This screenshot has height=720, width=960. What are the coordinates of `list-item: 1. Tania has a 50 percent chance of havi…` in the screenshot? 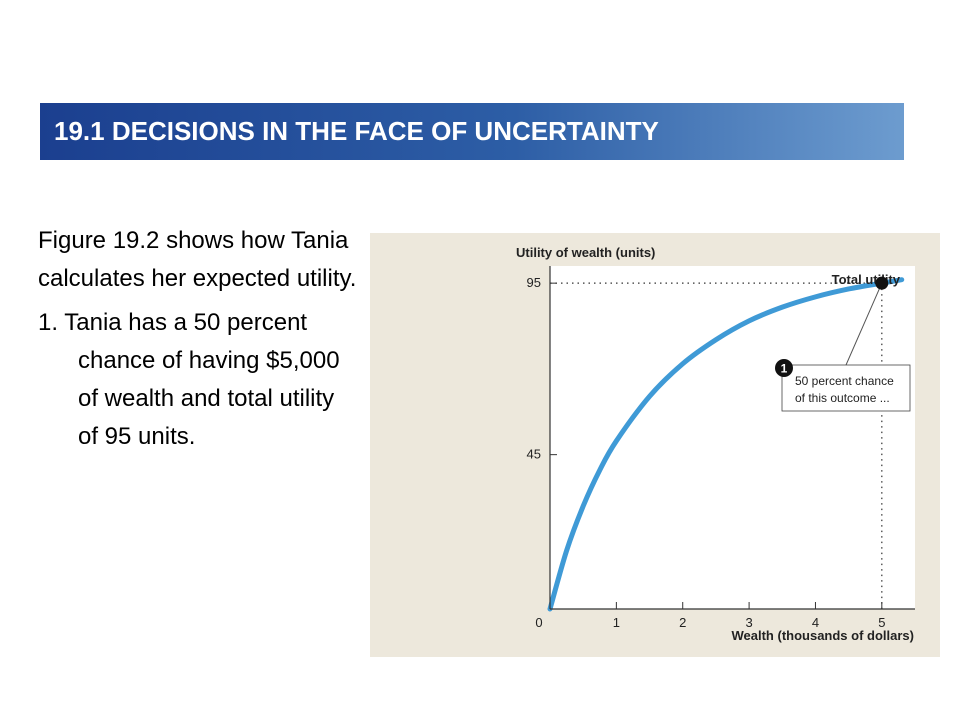 It's located at (198, 380).